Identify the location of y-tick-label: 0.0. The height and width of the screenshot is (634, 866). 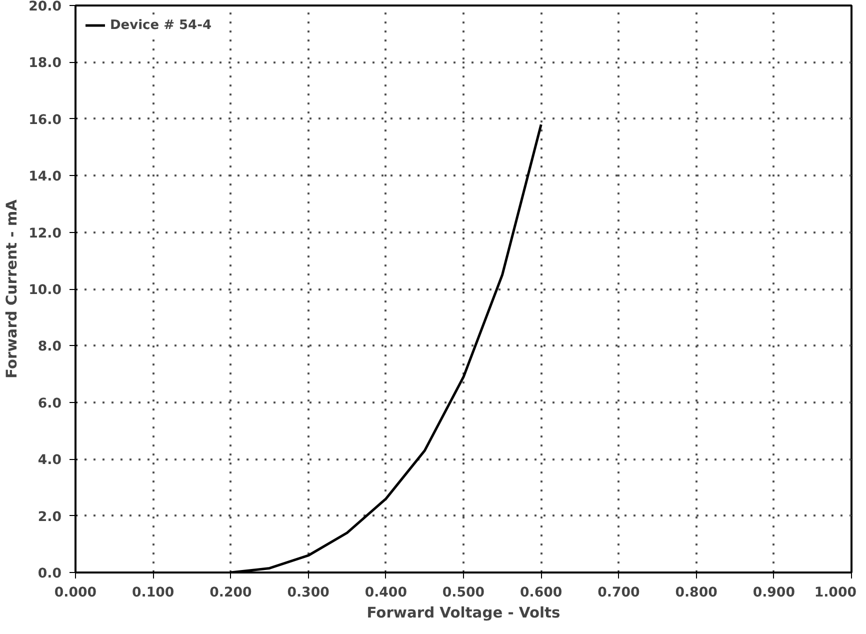
(50, 574).